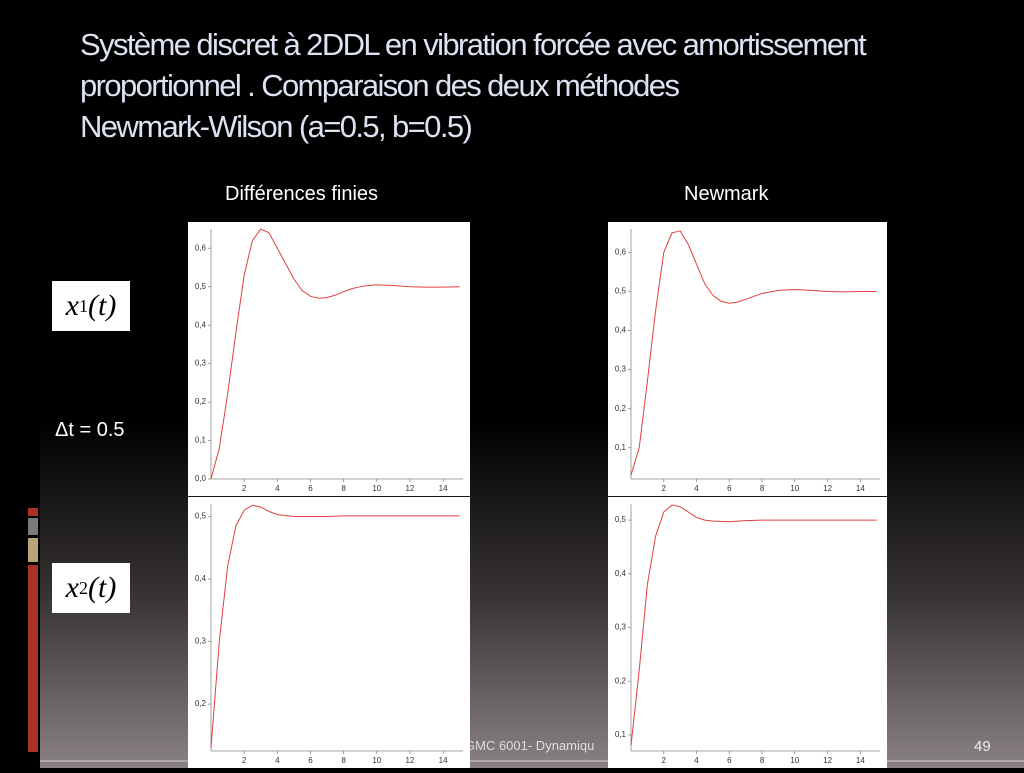  I want to click on chart-panel: 0,2 0,3 0,4 0,5 2 4 6 8 10 12 14, so click(329, 632).